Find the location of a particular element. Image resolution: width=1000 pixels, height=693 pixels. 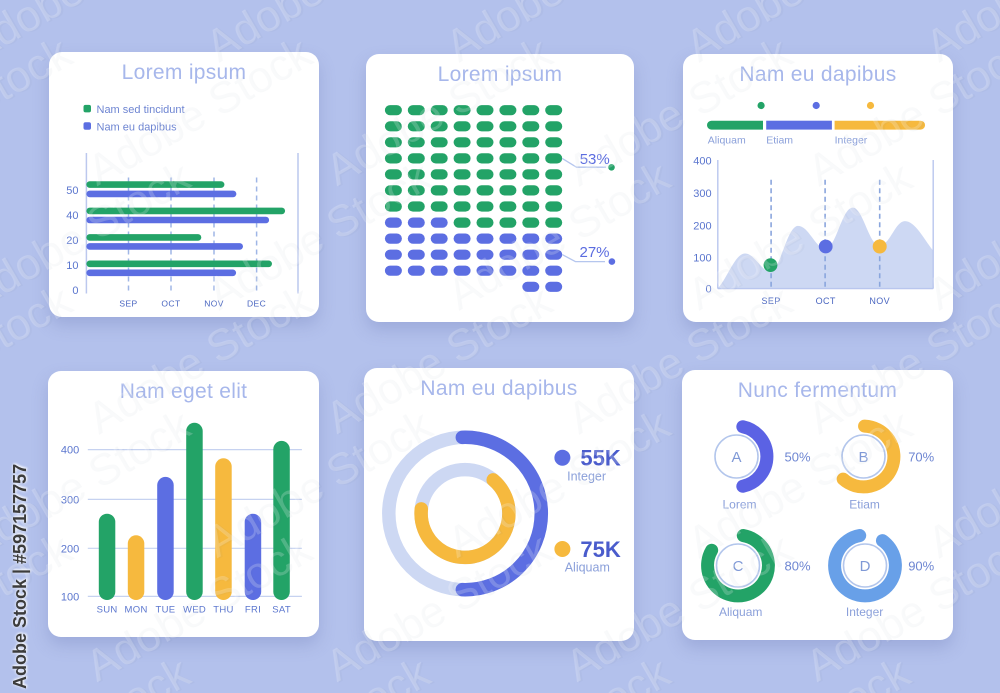

svg-text: 10 is located at coordinates (72, 266).